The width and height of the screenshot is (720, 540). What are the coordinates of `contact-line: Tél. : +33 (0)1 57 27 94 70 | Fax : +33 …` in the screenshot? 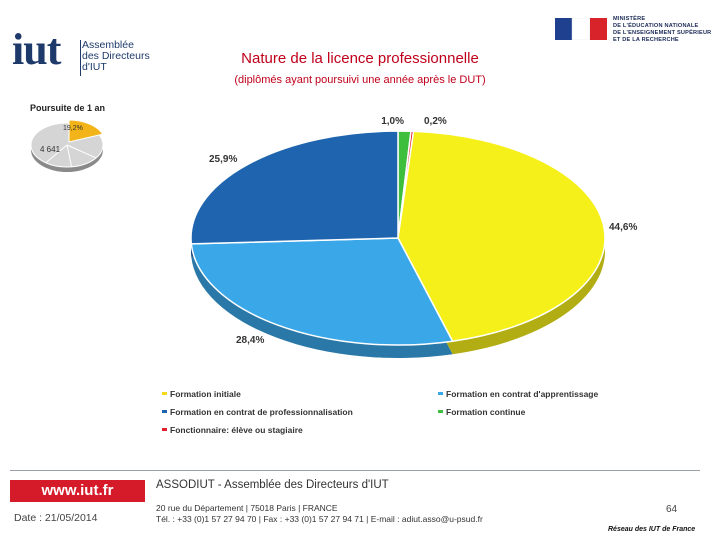 It's located at (319, 519).